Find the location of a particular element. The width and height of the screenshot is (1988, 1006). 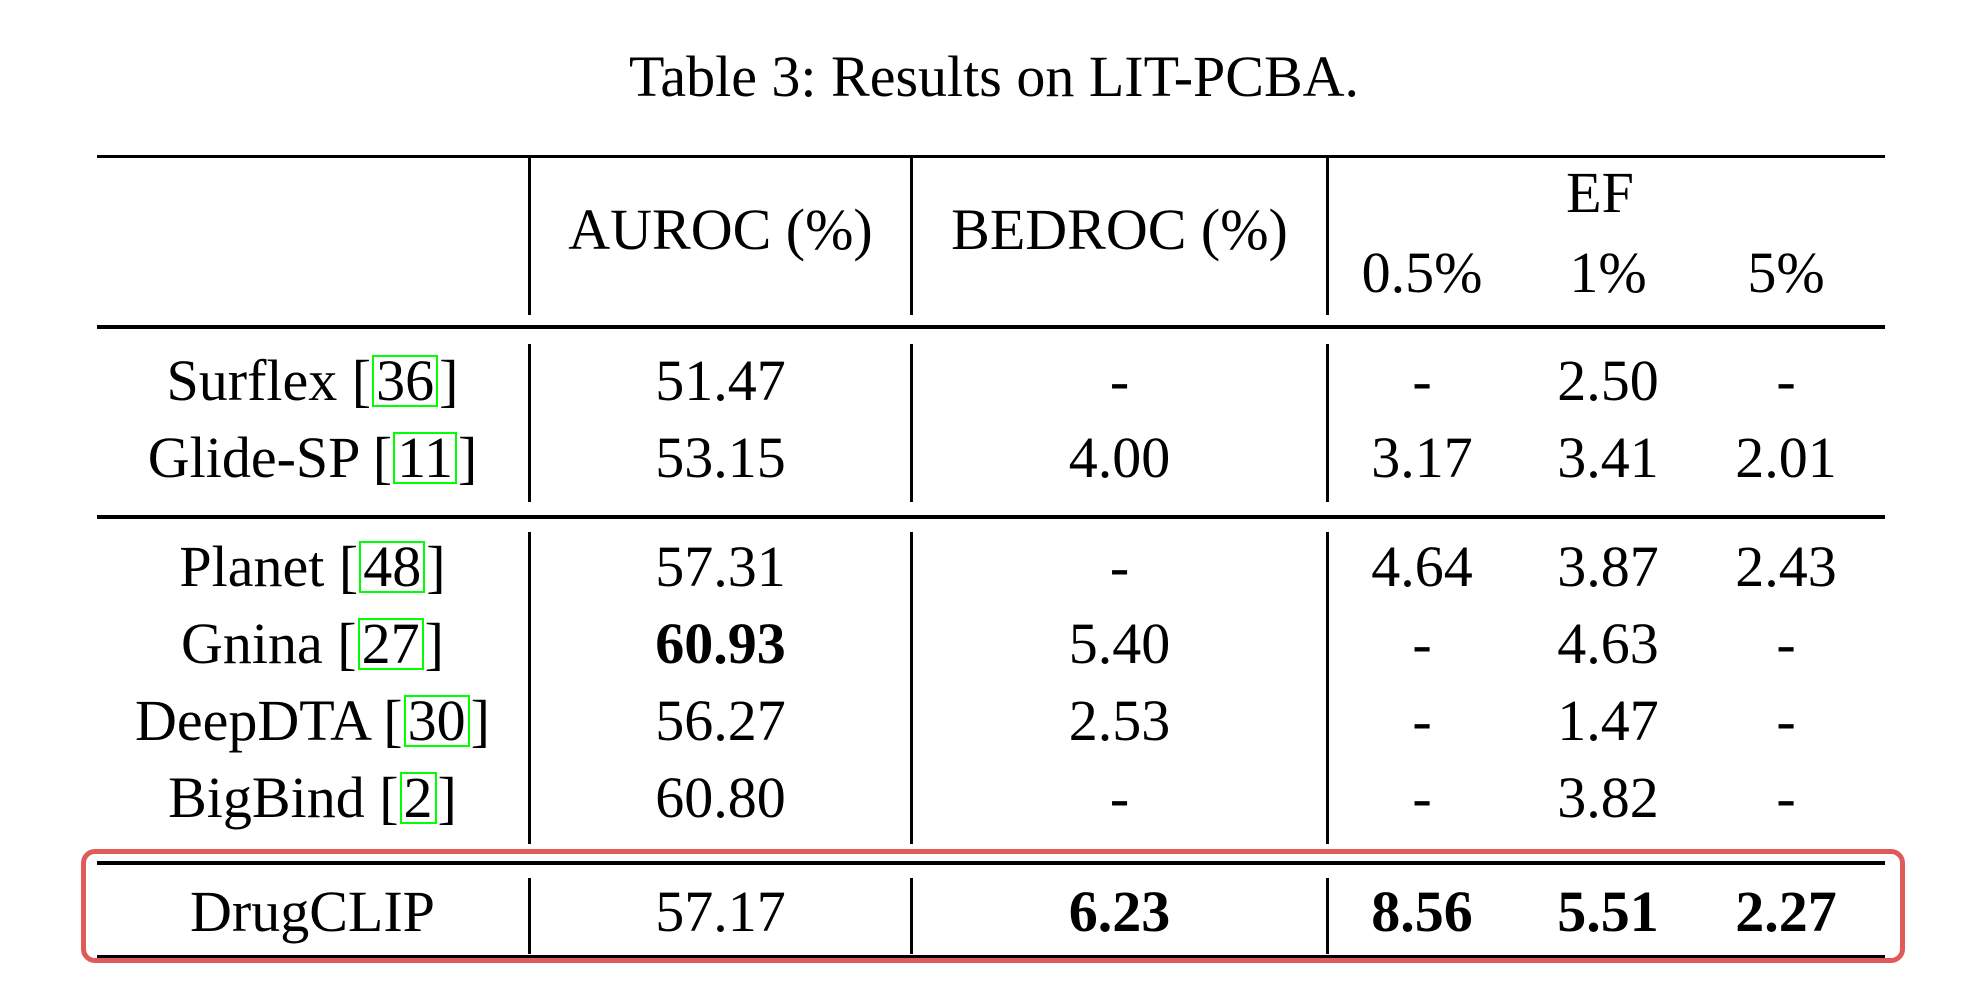

ef-5-value: 2.43 is located at coordinates (1786, 566).